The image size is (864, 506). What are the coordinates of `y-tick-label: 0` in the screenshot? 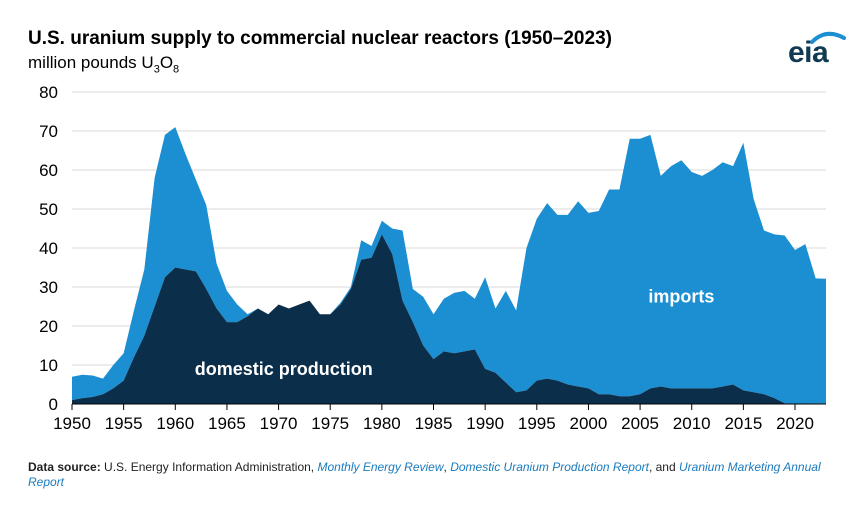 It's located at (53, 404).